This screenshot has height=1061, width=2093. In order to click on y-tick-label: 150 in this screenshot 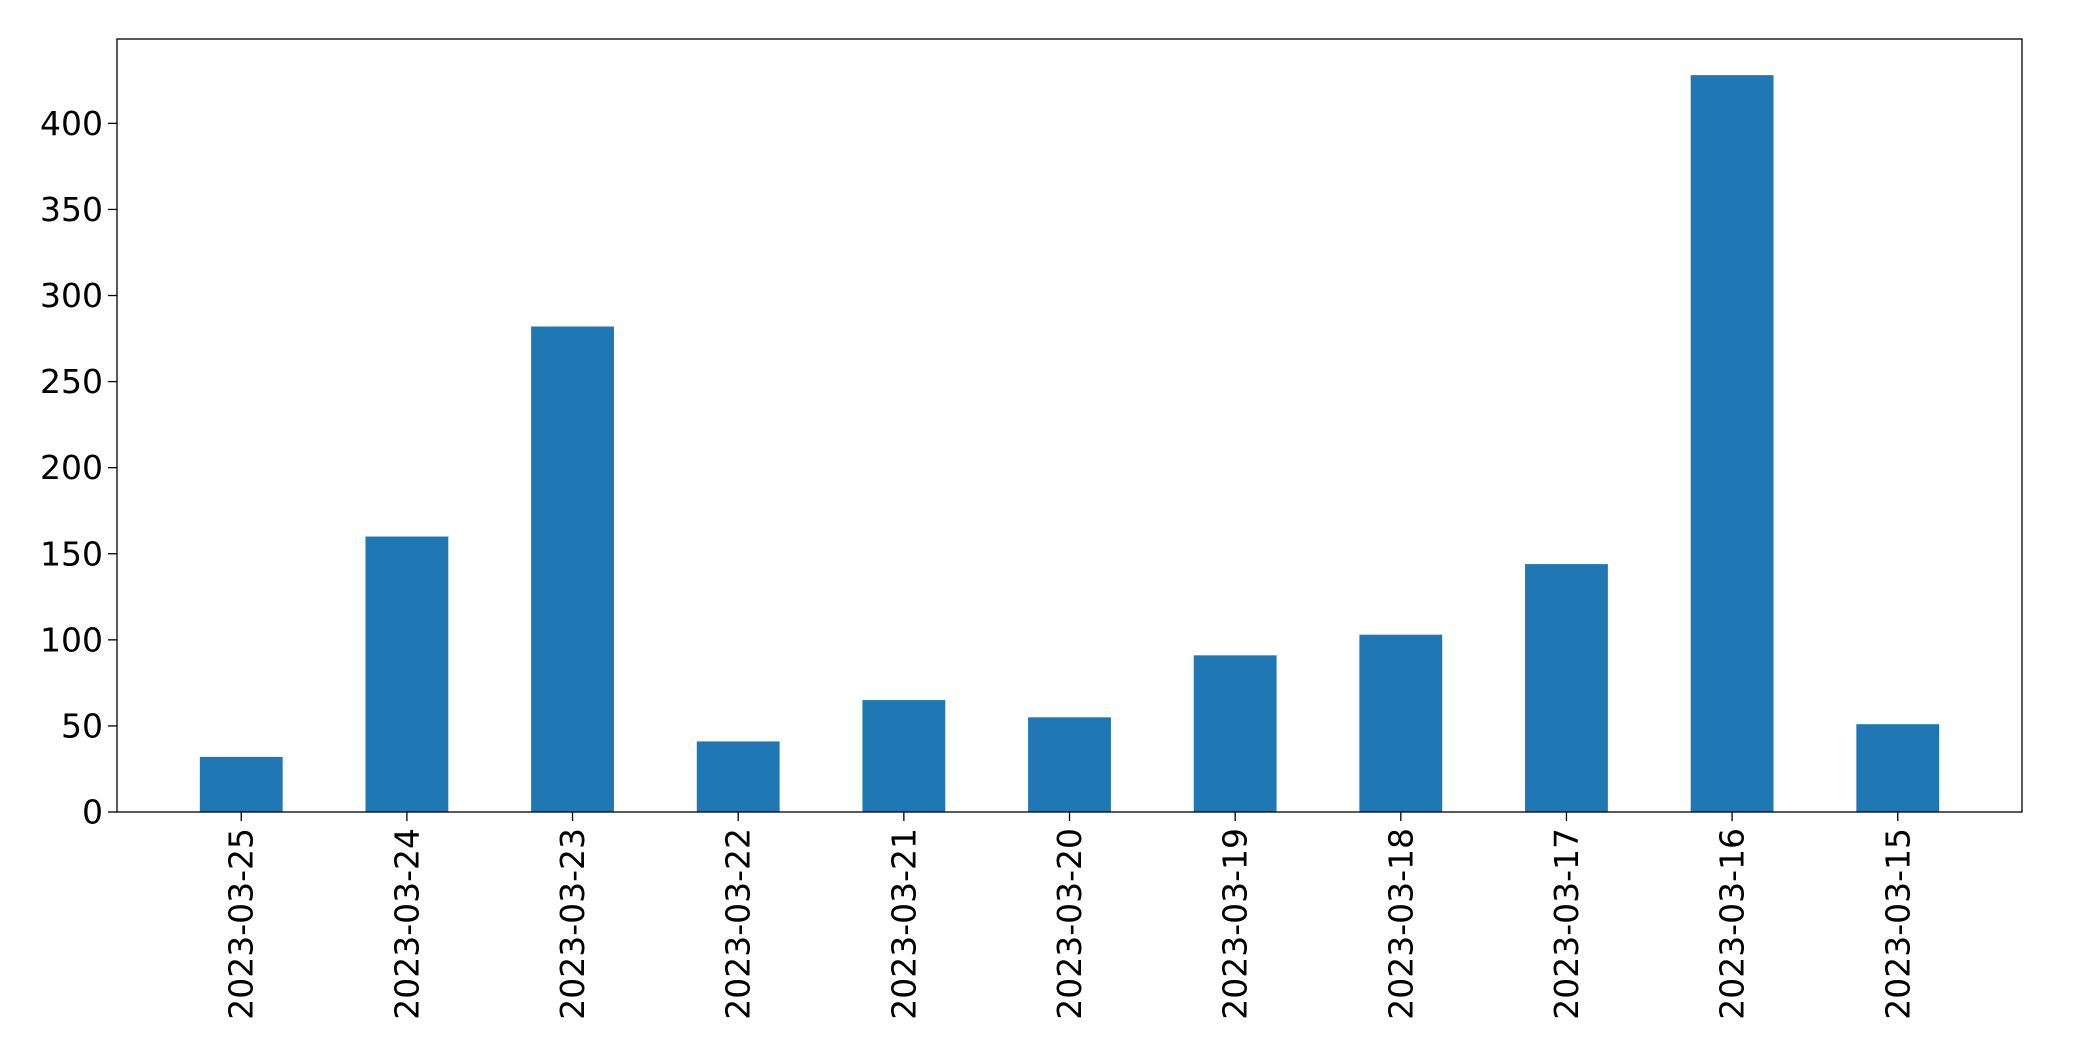, I will do `click(71, 553)`.